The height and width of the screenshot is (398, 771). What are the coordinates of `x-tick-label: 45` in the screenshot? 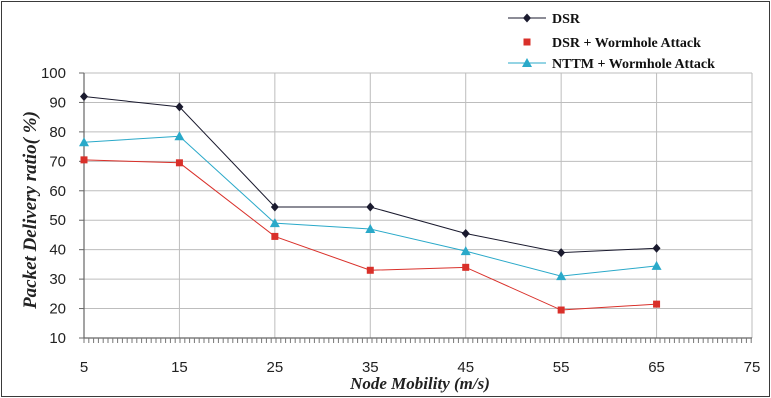 It's located at (465, 367).